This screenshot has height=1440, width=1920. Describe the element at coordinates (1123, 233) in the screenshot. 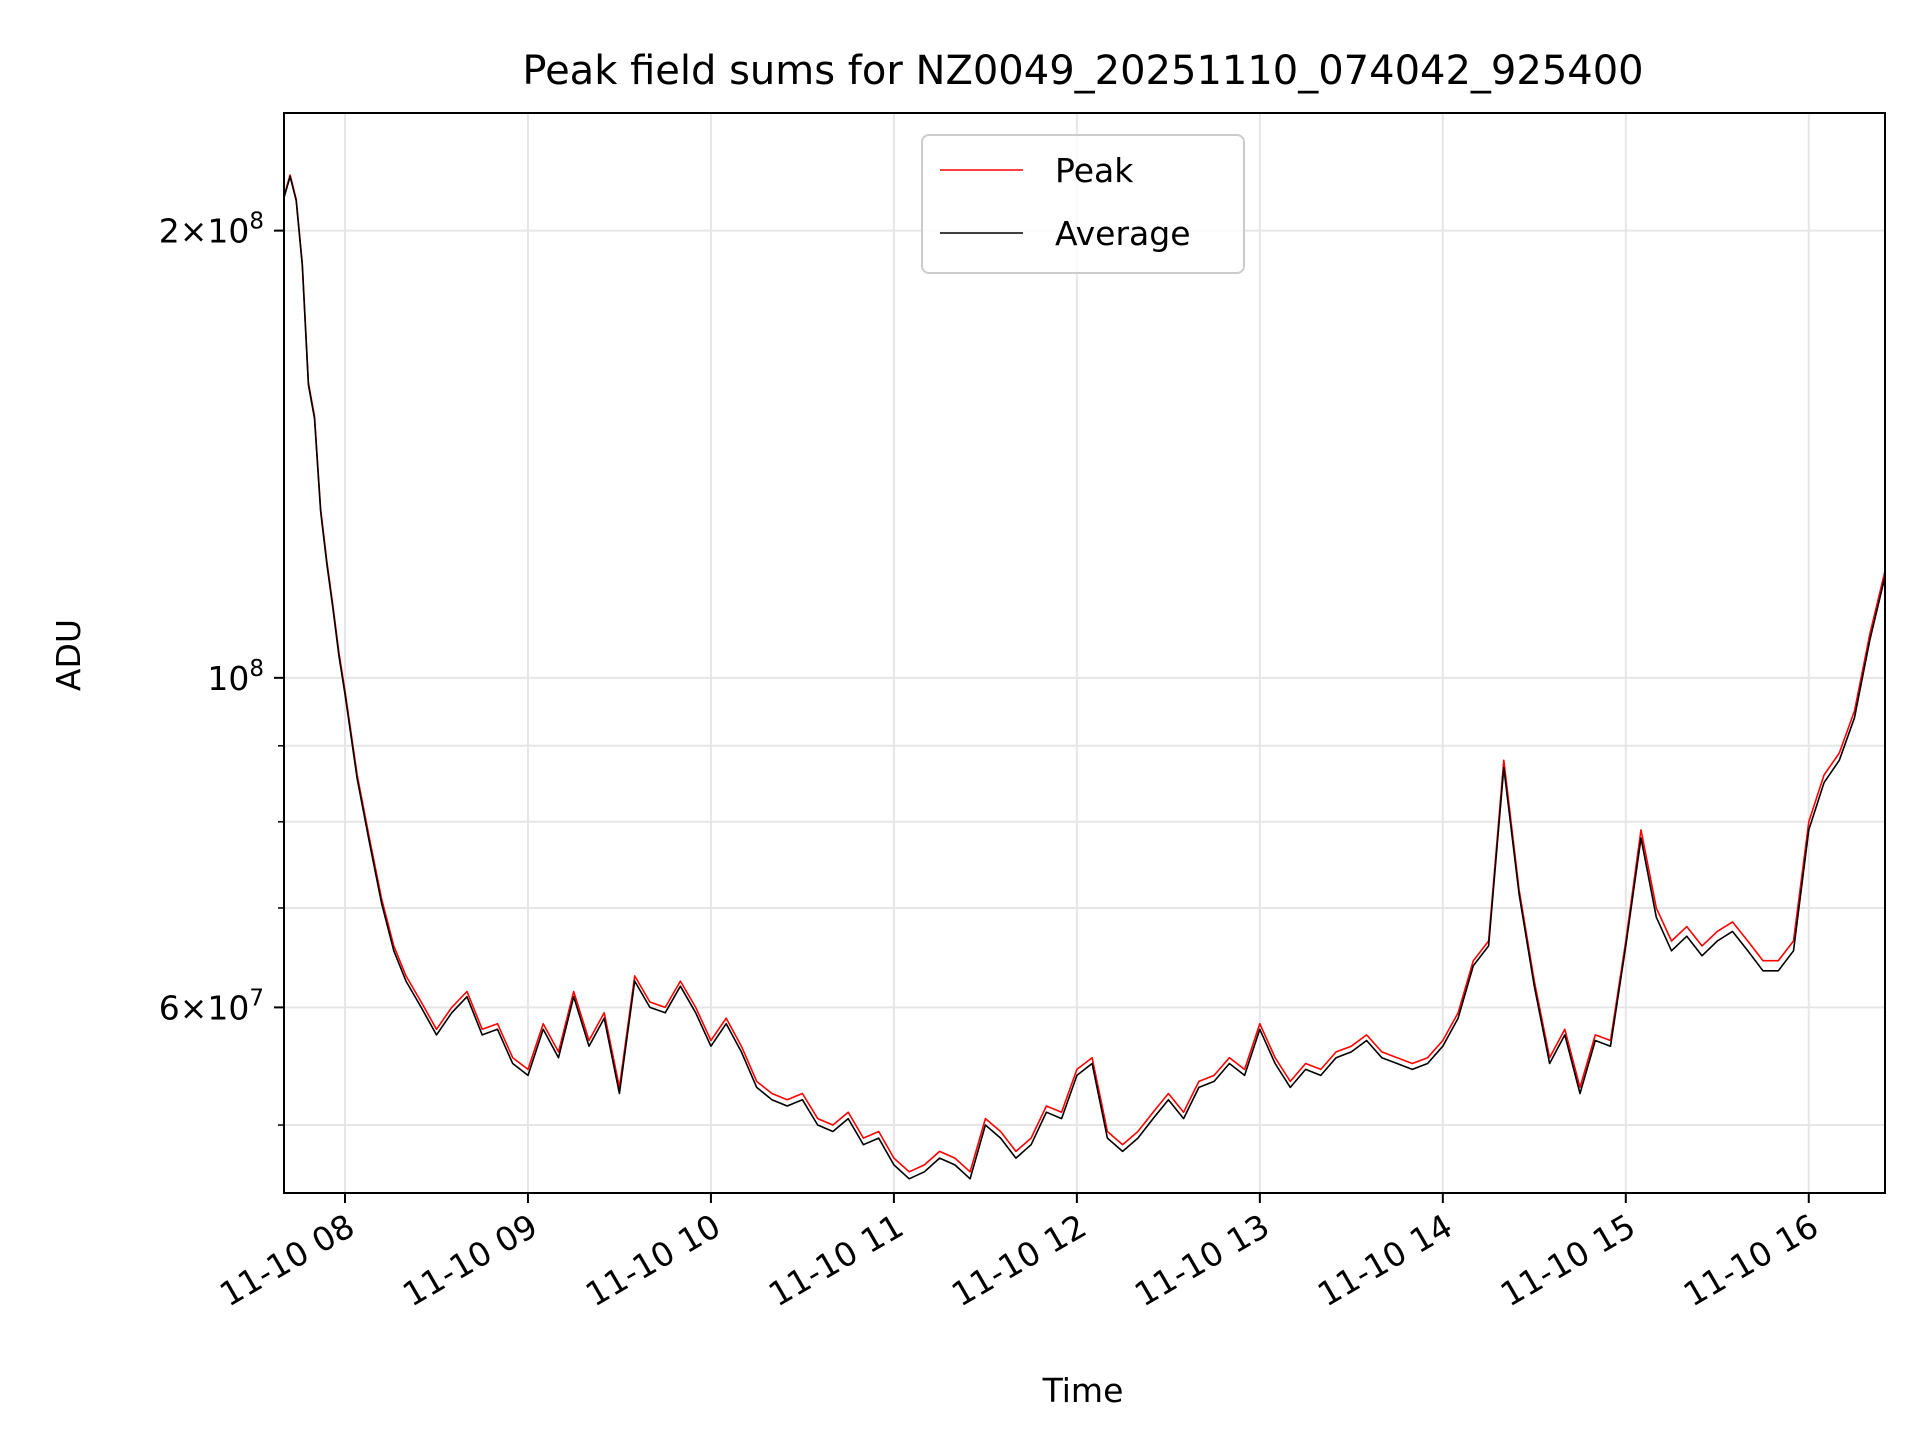

I see `legend-label-average: Average` at that location.